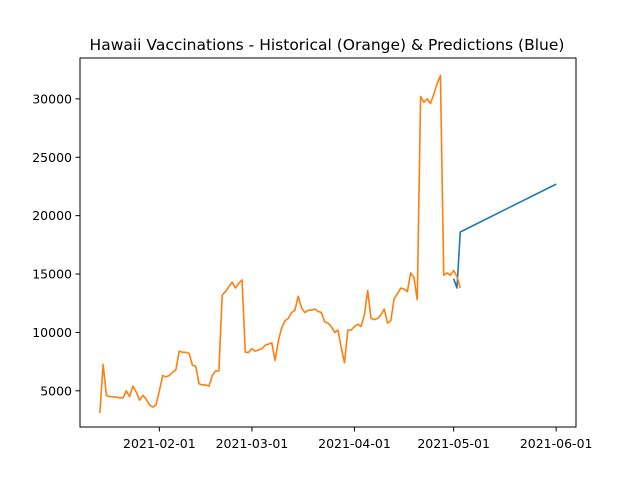 Image resolution: width=640 pixels, height=480 pixels. I want to click on x-tick-label: 2021-06-01, so click(556, 443).